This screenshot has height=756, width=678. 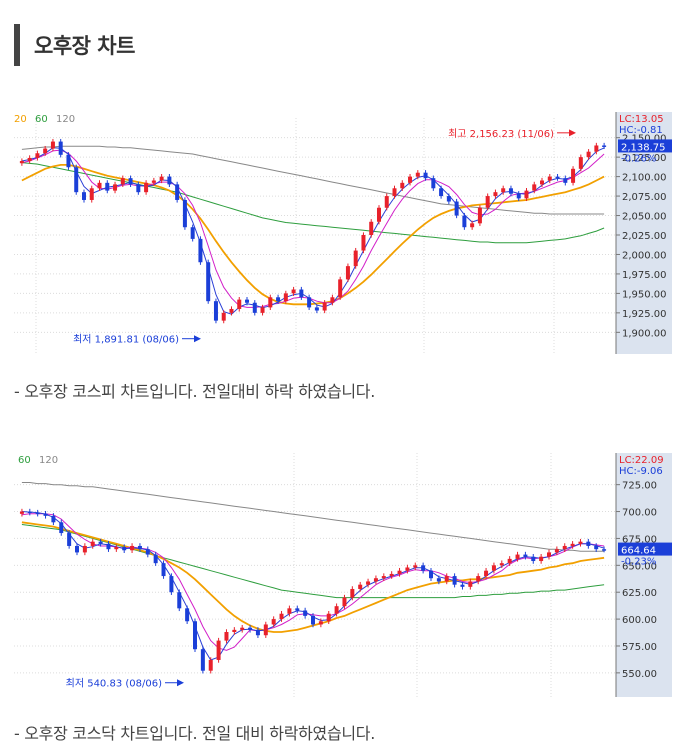 What do you see at coordinates (313, 517) in the screenshot?
I see `ma120-line` at bounding box center [313, 517].